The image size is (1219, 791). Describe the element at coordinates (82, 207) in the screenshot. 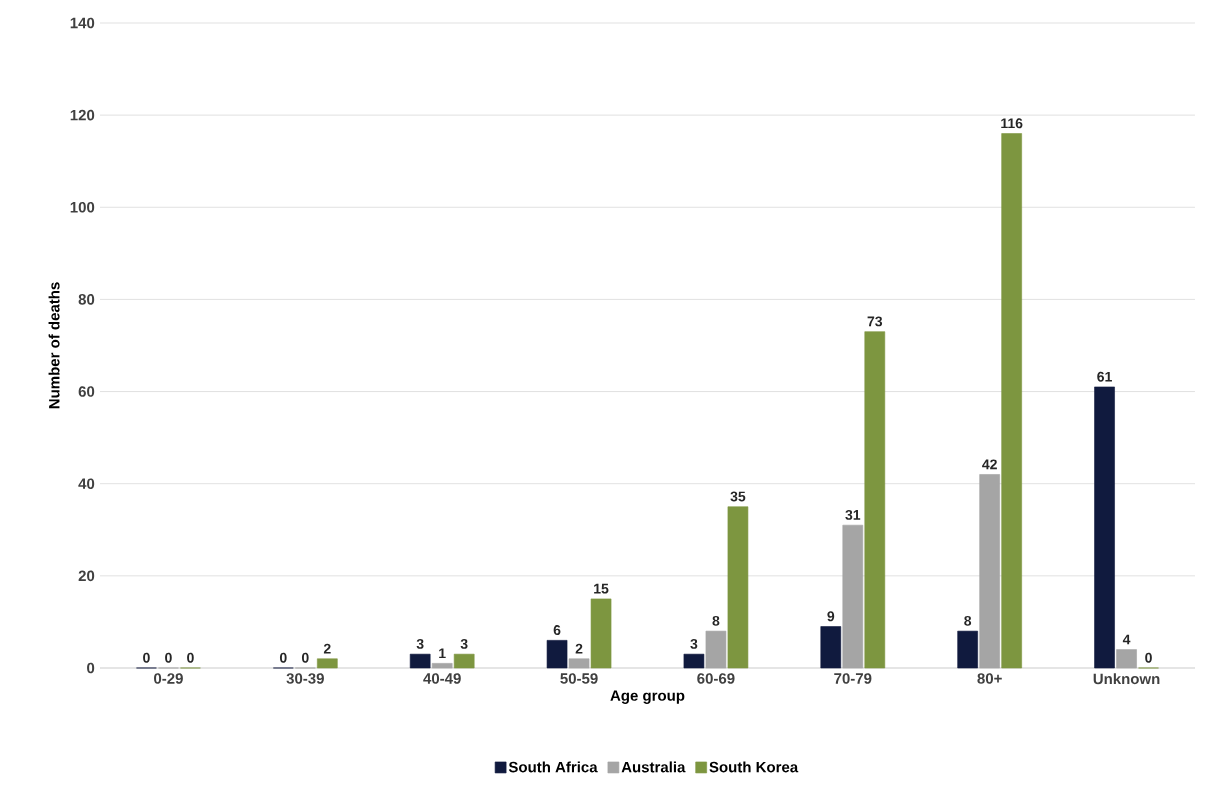

I see `y-tick-label: 100` at that location.